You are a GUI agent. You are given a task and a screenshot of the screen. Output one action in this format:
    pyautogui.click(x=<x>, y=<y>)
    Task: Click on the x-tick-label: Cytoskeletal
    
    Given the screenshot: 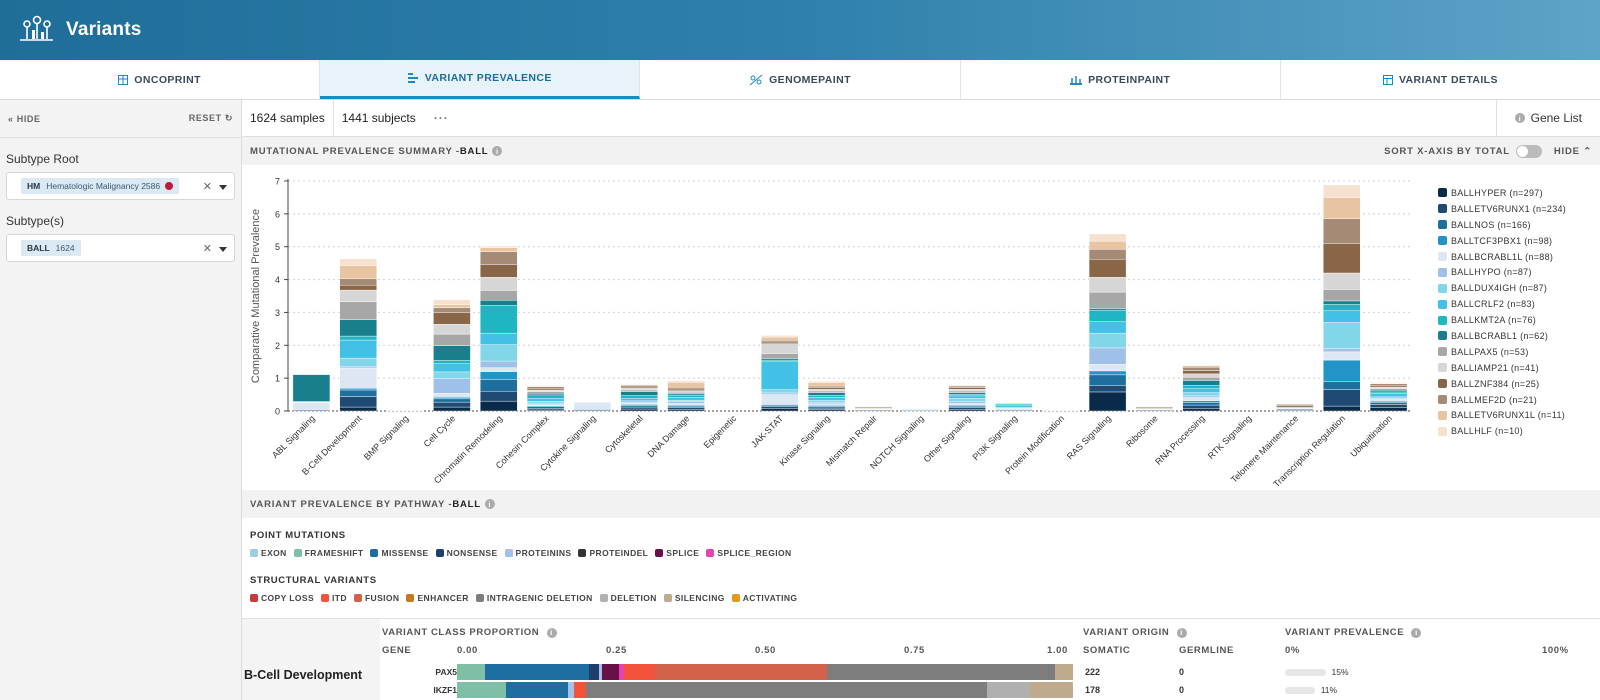 What is the action you would take?
    pyautogui.click(x=624, y=434)
    